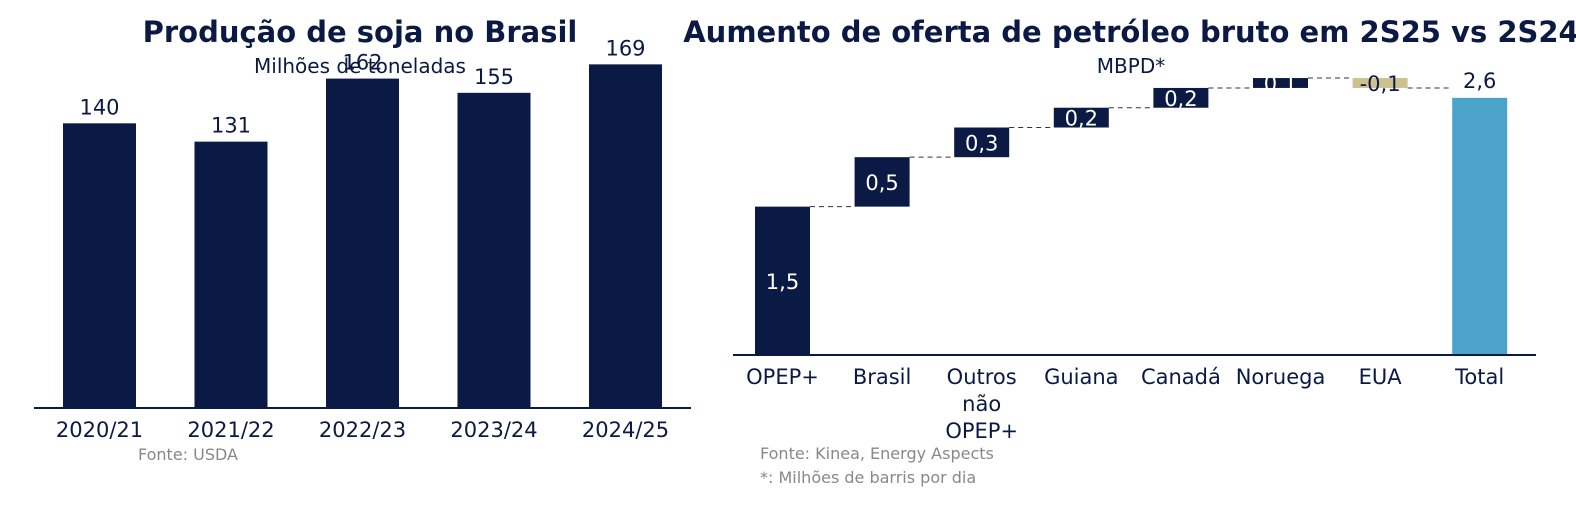  What do you see at coordinates (625, 430) in the screenshot?
I see `x-tick-label: 2024/25` at bounding box center [625, 430].